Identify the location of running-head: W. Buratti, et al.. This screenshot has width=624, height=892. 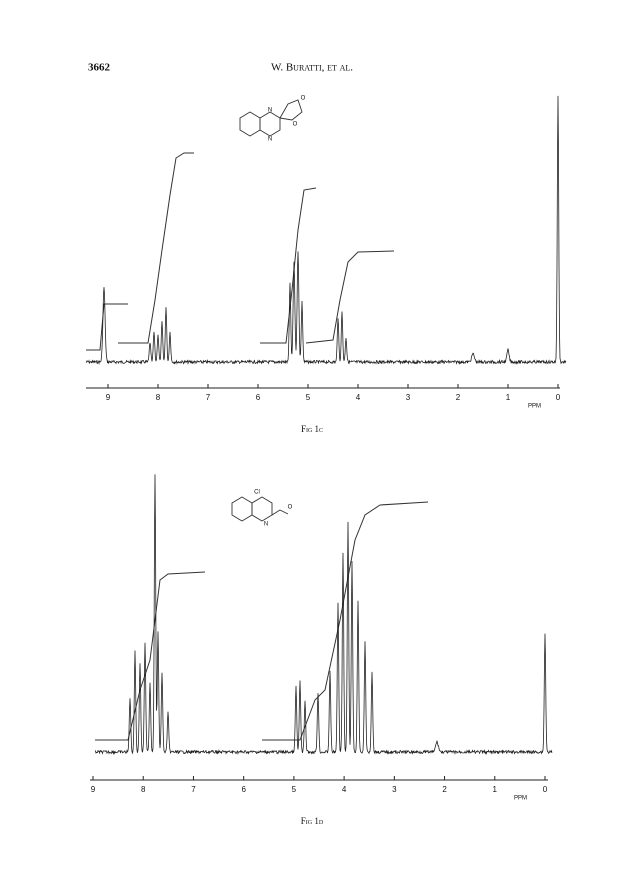
(312, 68).